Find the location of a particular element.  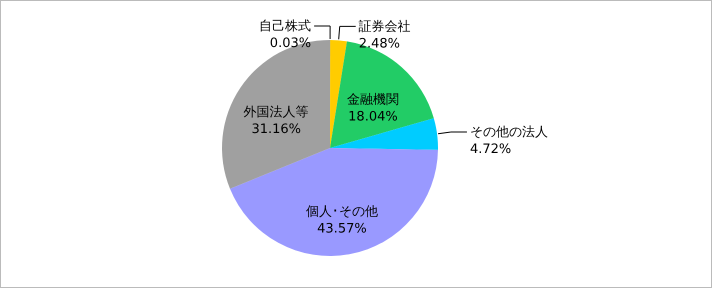

data-label: 31.16% is located at coordinates (276, 129).